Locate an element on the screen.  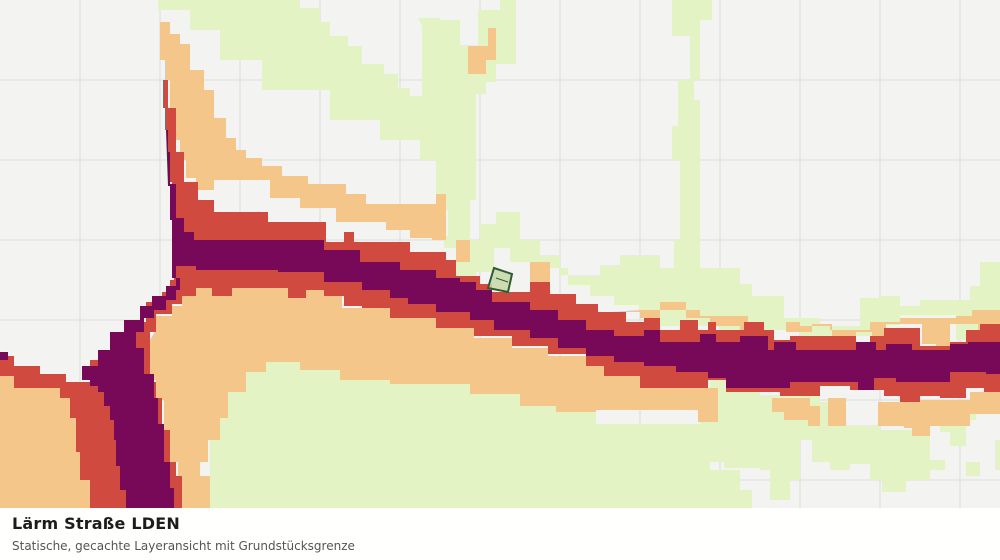
parcel-boundary is located at coordinates (500, 280).